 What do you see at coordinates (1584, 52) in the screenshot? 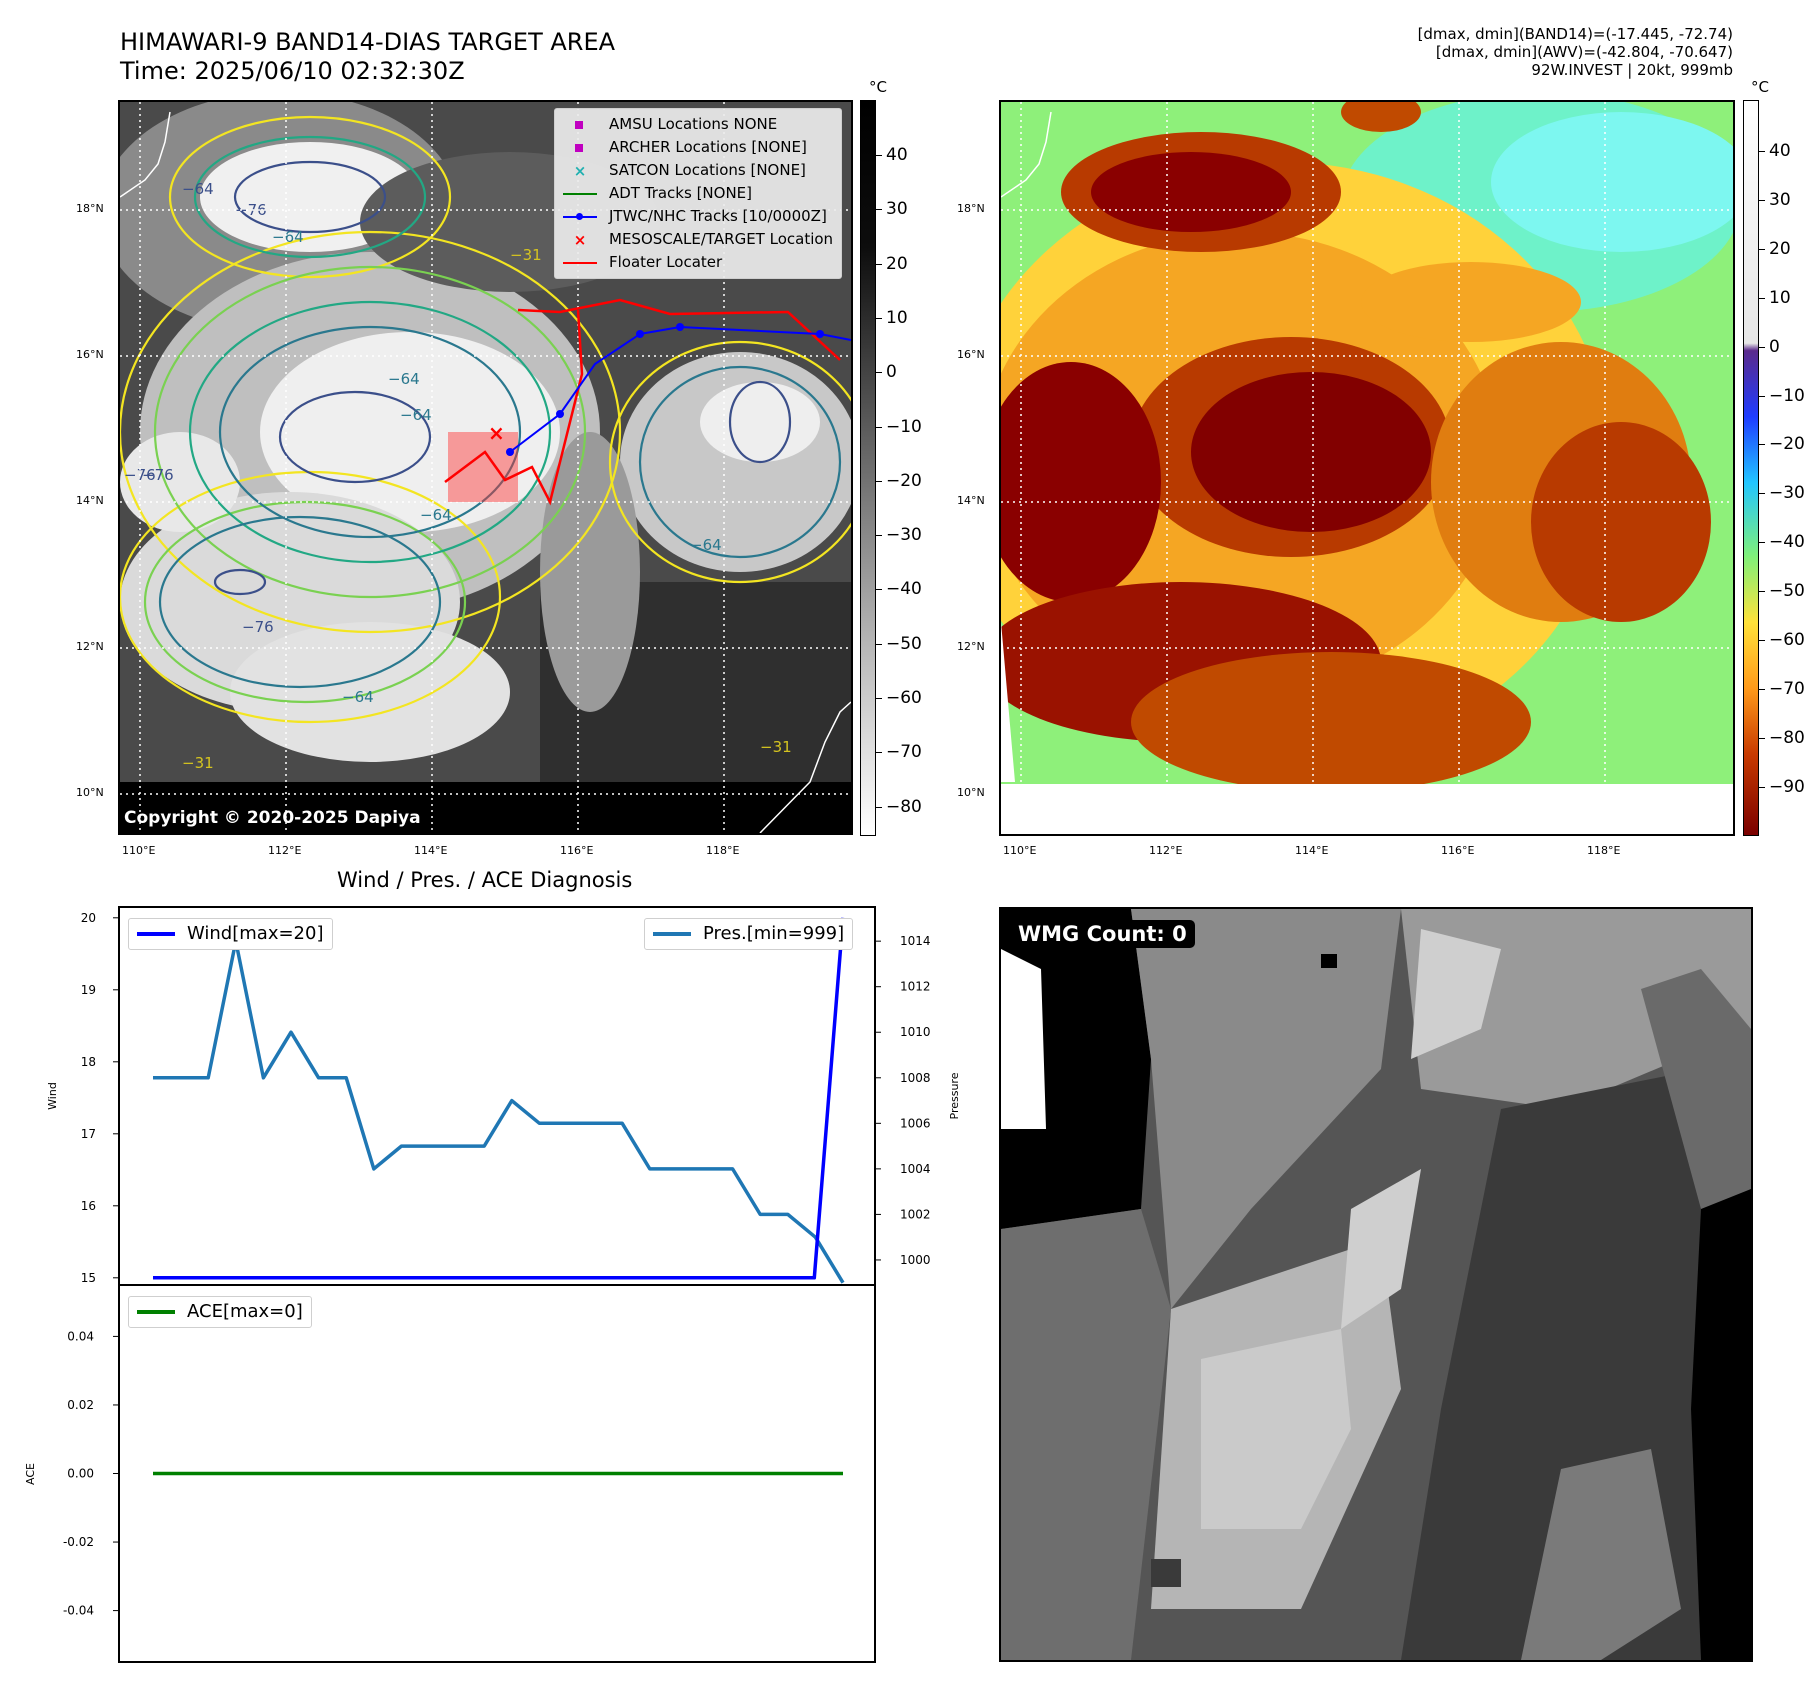
I see `info-line-2: [dmax, dmin](AWV)=(-42.804, -70.647)` at bounding box center [1584, 52].